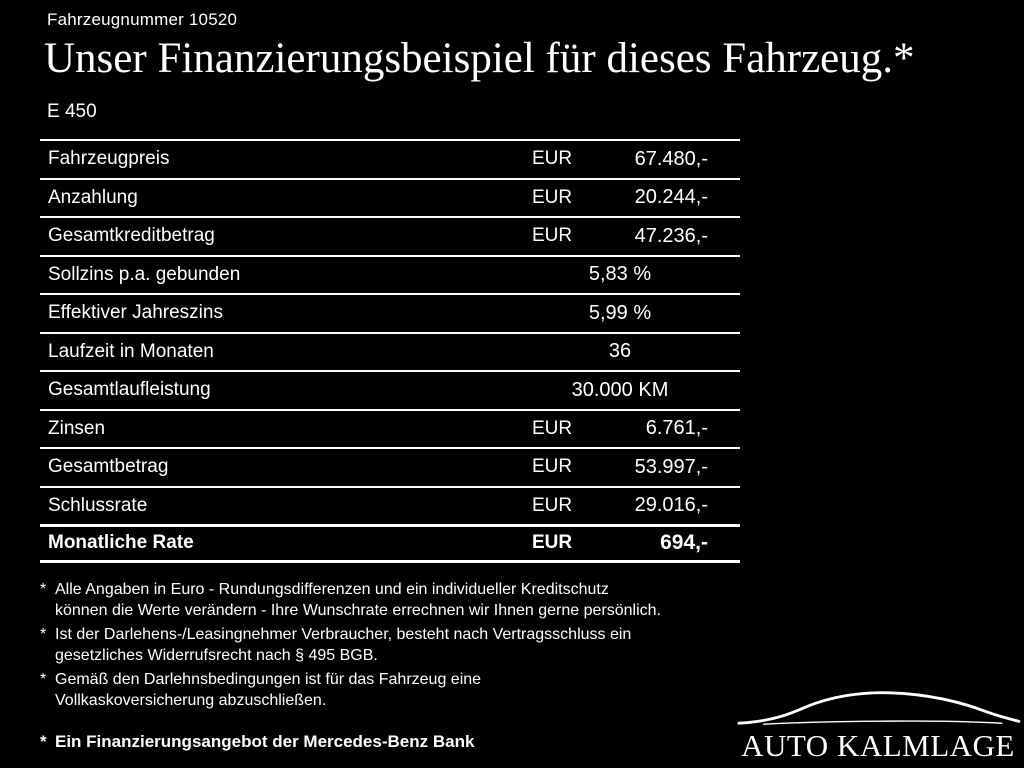 The height and width of the screenshot is (768, 1024). I want to click on row-label: Laufzeit in Monaten, so click(131, 351).